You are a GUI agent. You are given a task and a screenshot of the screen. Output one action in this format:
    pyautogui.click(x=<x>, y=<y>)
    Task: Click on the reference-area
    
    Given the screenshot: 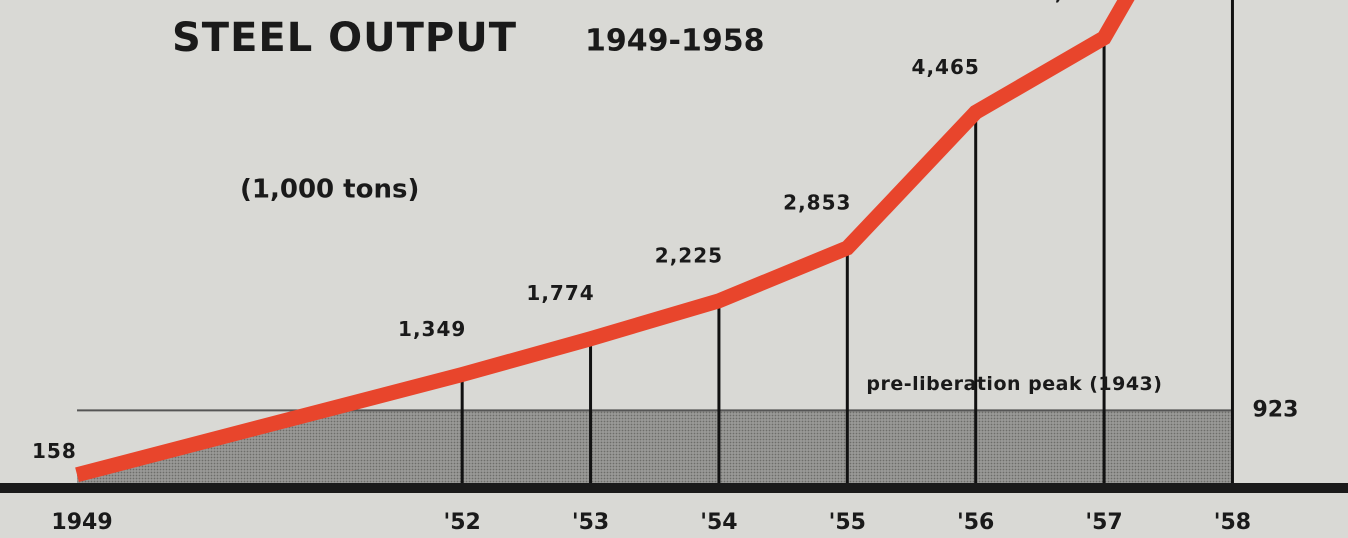 What is the action you would take?
    pyautogui.click(x=655, y=449)
    